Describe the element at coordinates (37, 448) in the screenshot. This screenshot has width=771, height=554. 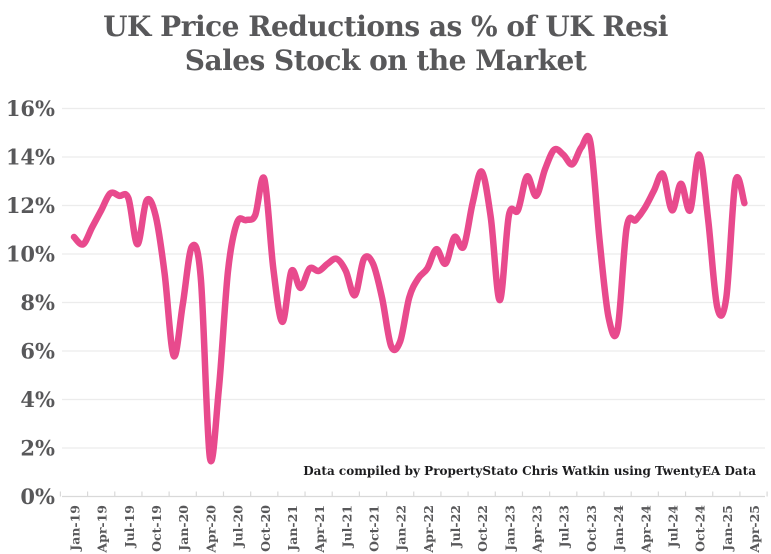
I see `y-axis-tick-label: 2%` at that location.